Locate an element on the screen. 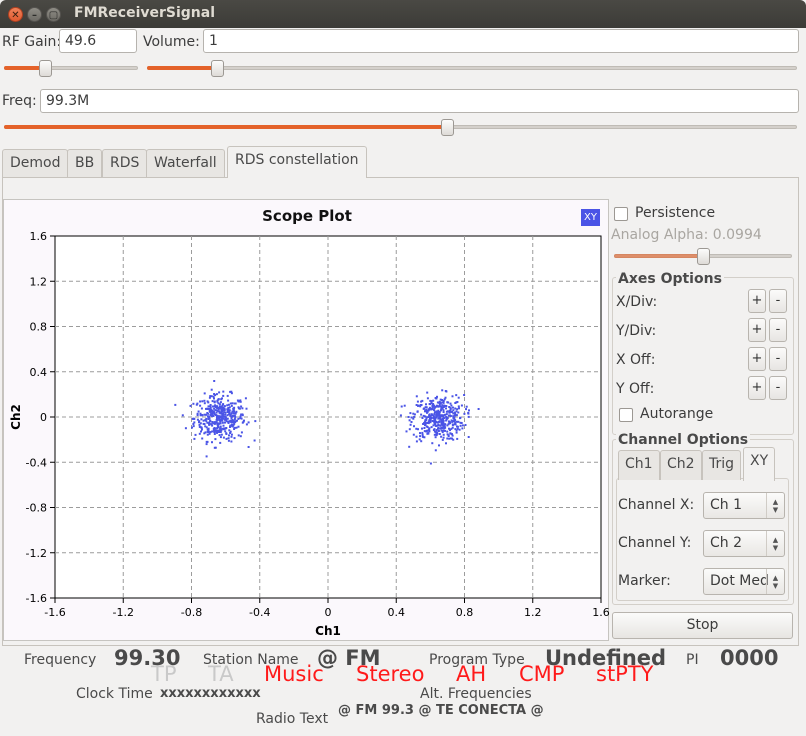 This screenshot has height=736, width=806. rf-gain-slider is located at coordinates (71, 68).